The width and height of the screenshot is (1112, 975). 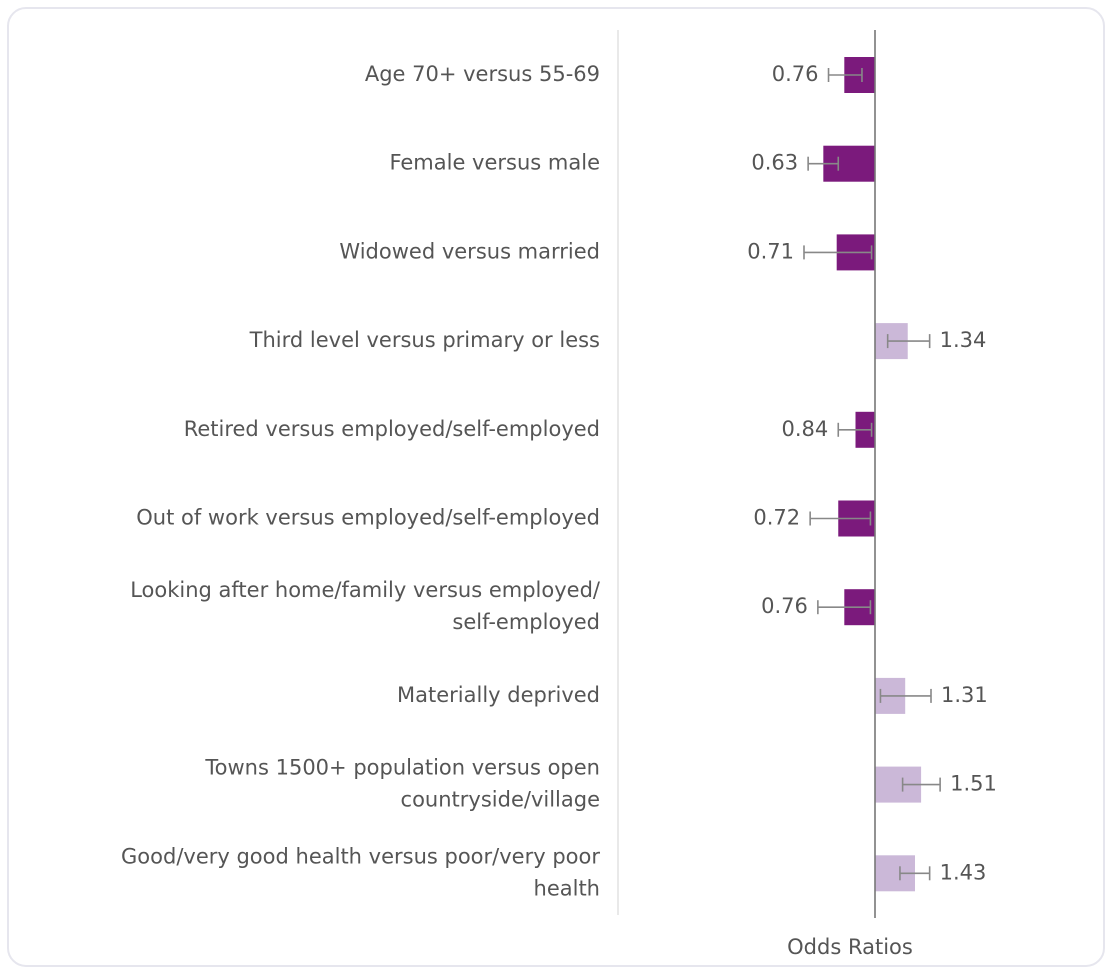 I want to click on value-label: 1.31, so click(x=964, y=695).